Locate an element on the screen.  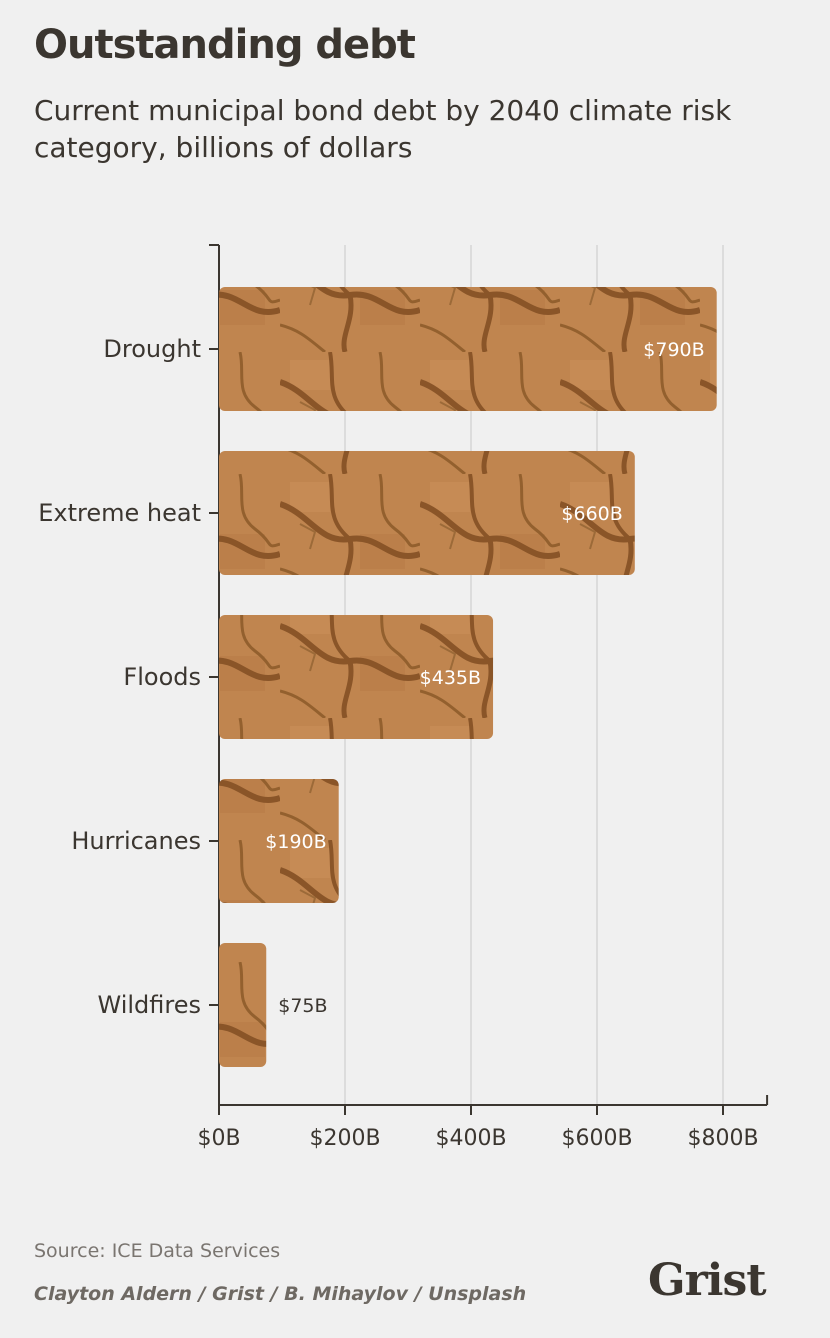
data-label: $790B is located at coordinates (673, 350).